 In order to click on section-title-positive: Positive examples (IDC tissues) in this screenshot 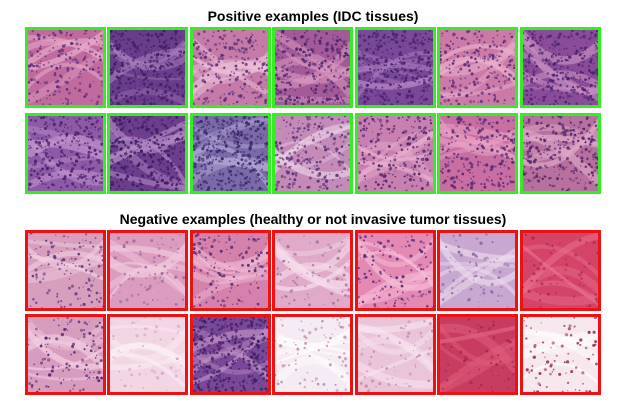, I will do `click(313, 16)`.